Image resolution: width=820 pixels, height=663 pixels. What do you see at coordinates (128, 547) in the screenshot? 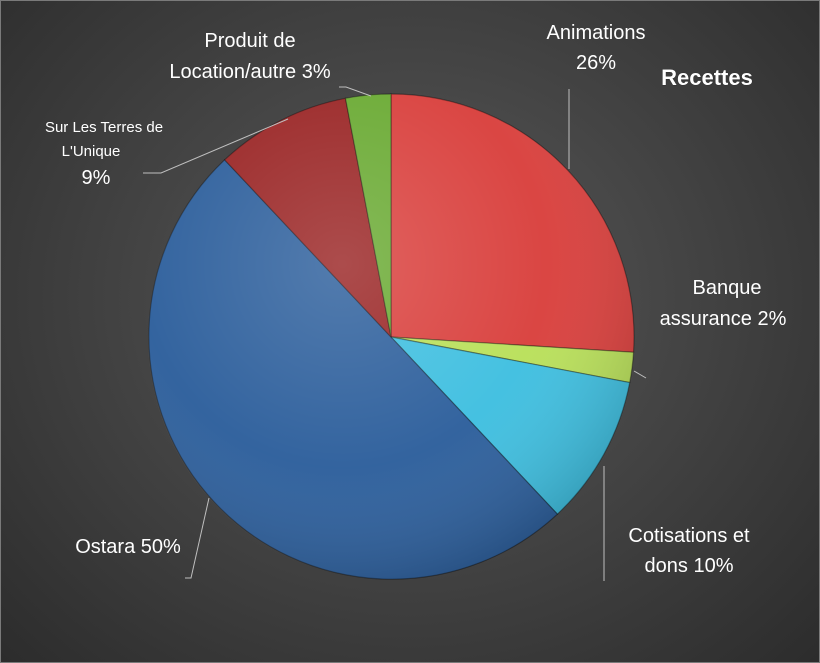
I see `data-label-ostara: Ostara 50%` at bounding box center [128, 547].